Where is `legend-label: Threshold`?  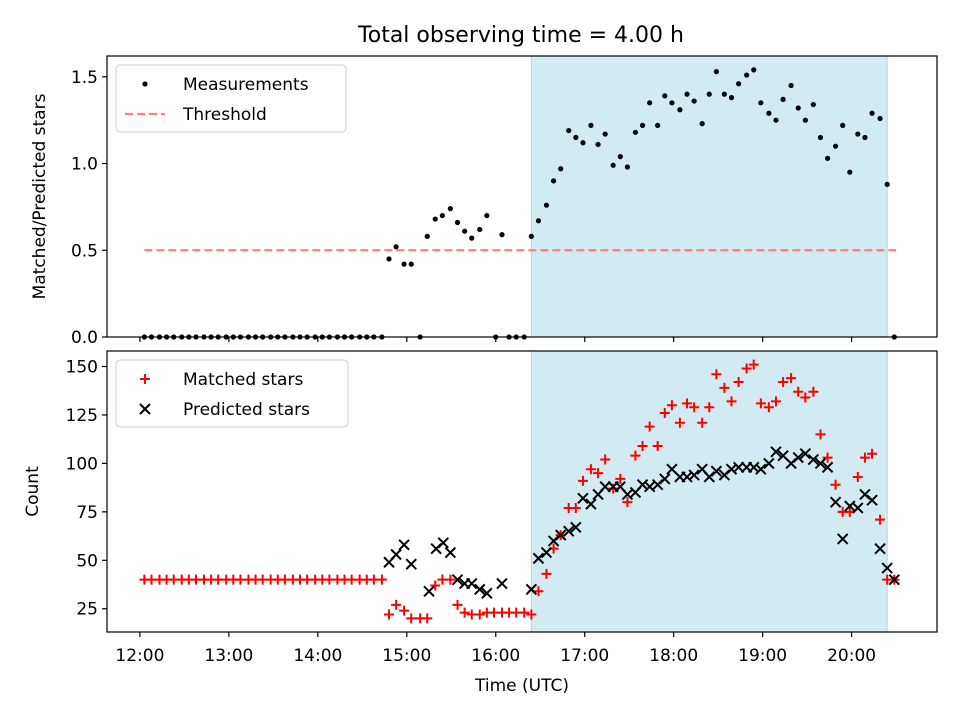
legend-label: Threshold is located at coordinates (224, 115).